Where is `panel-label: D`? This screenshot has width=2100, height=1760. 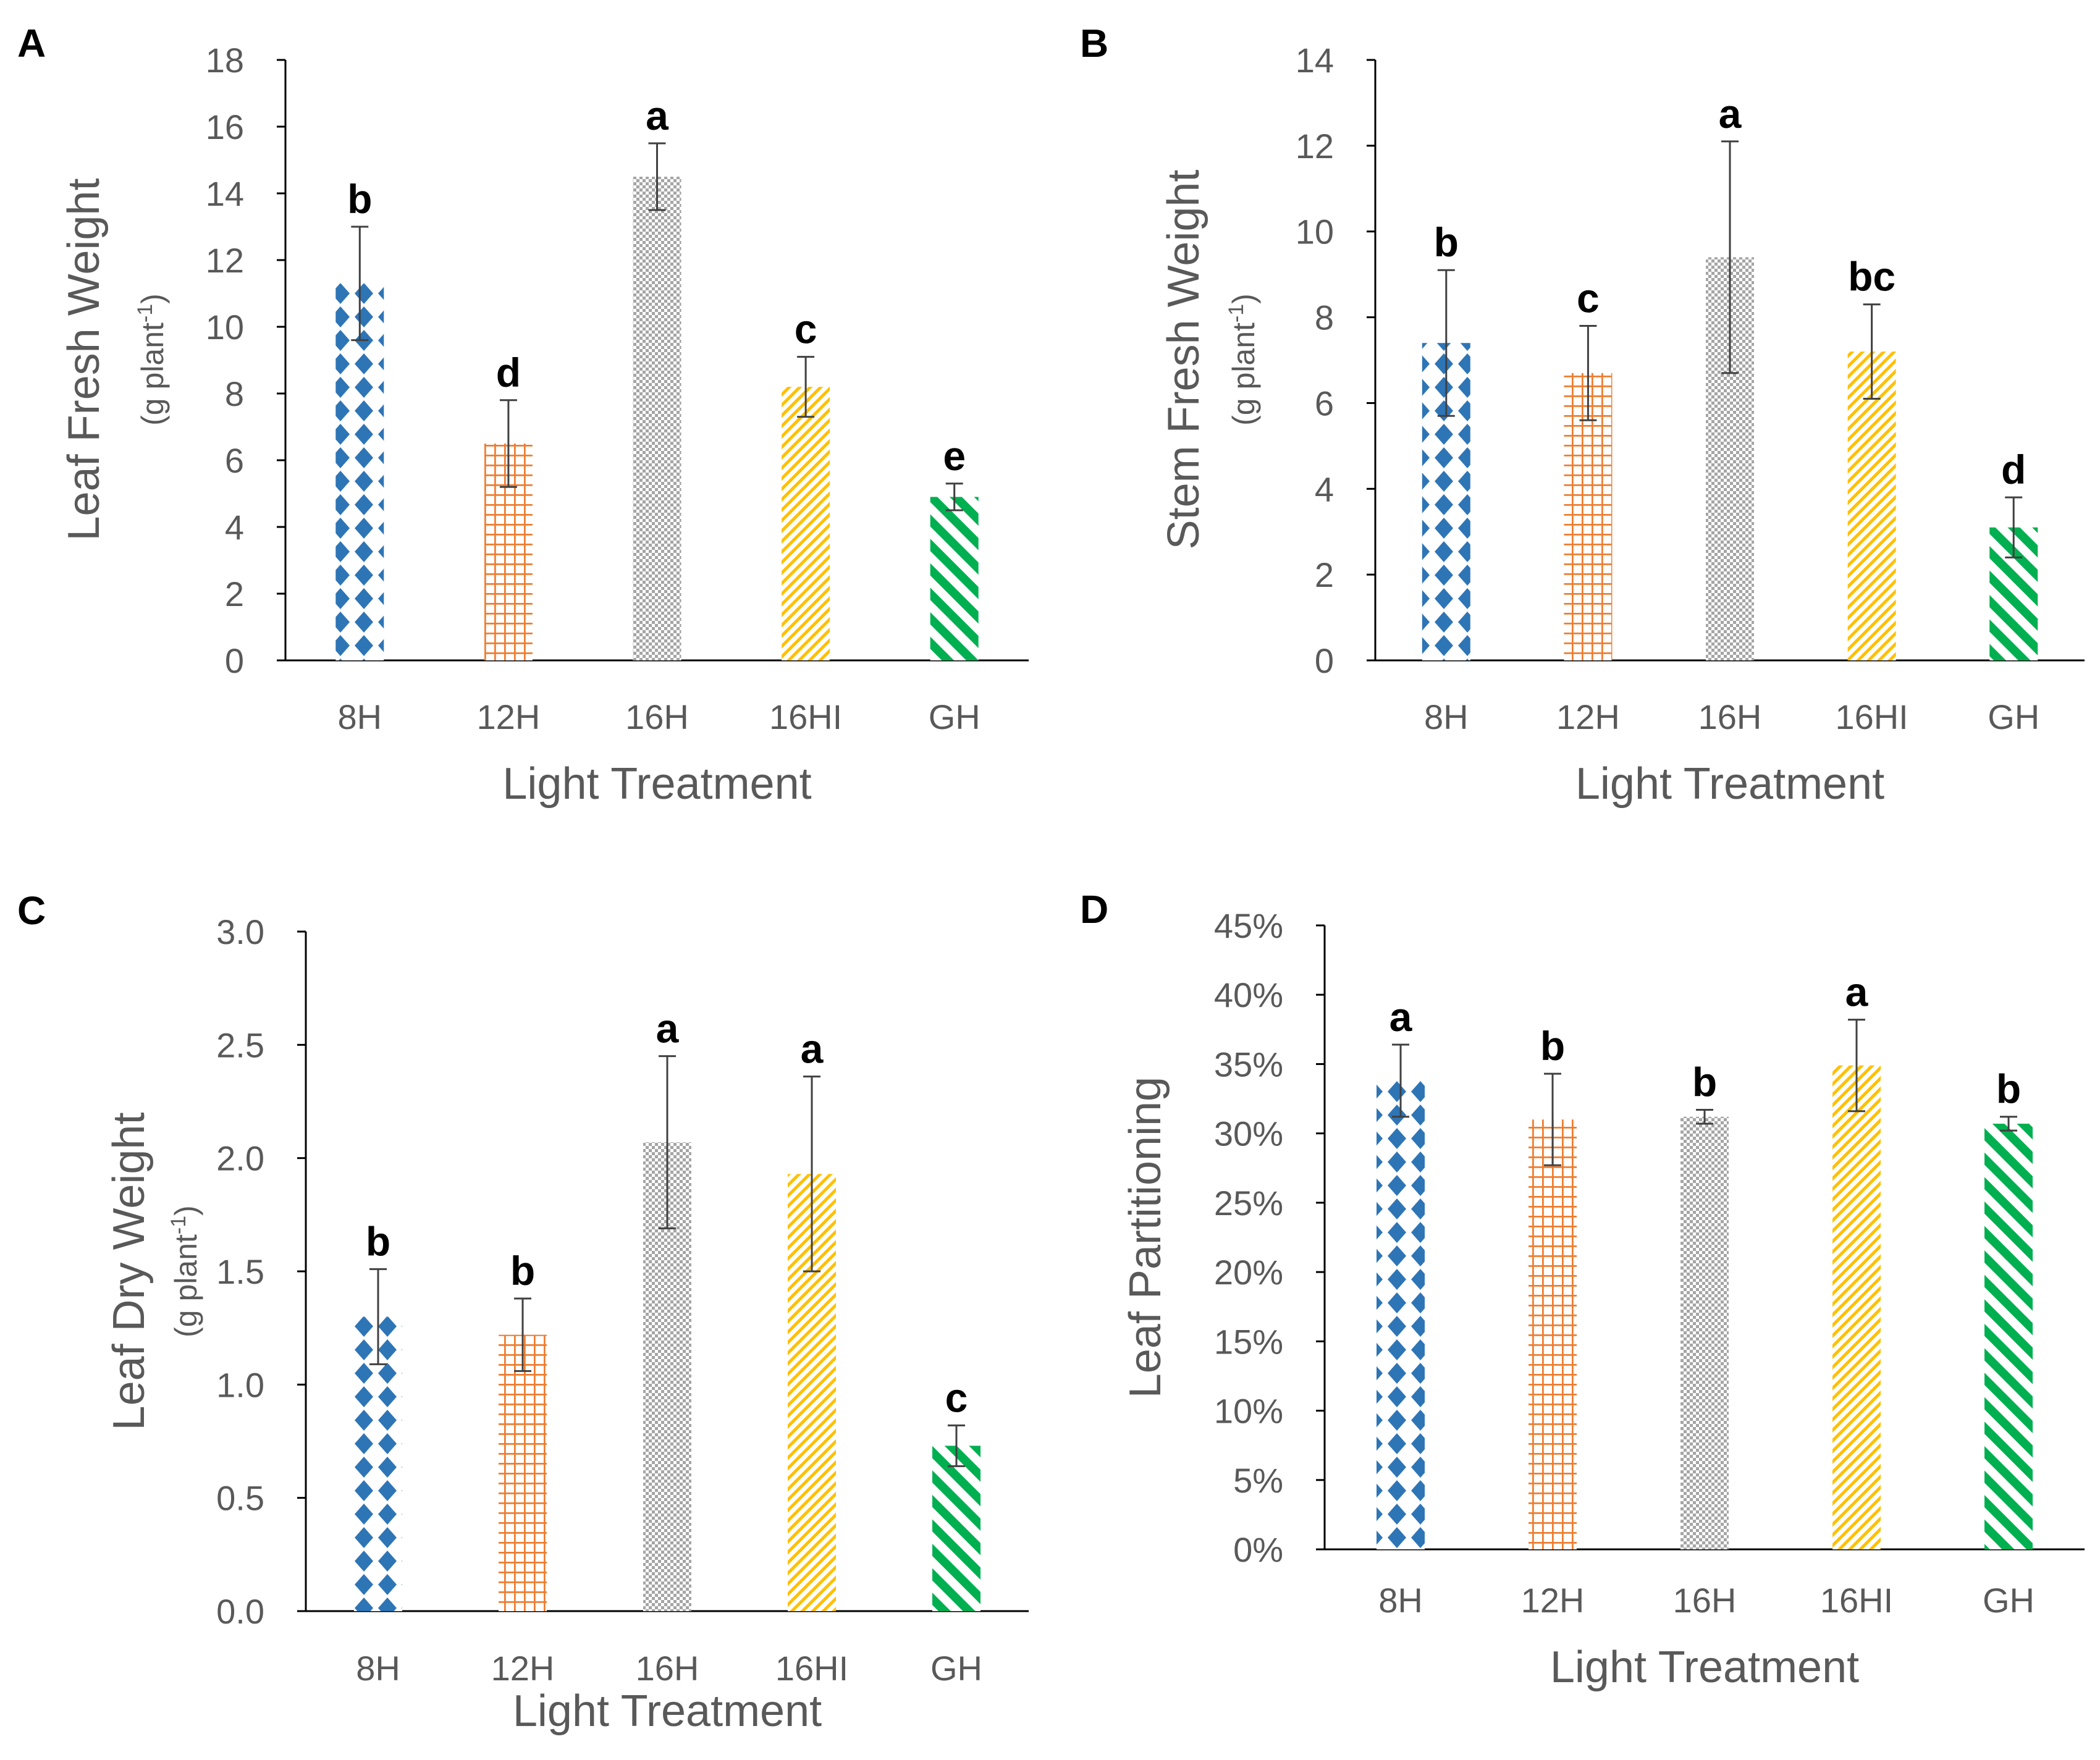
panel-label: D is located at coordinates (1094, 909).